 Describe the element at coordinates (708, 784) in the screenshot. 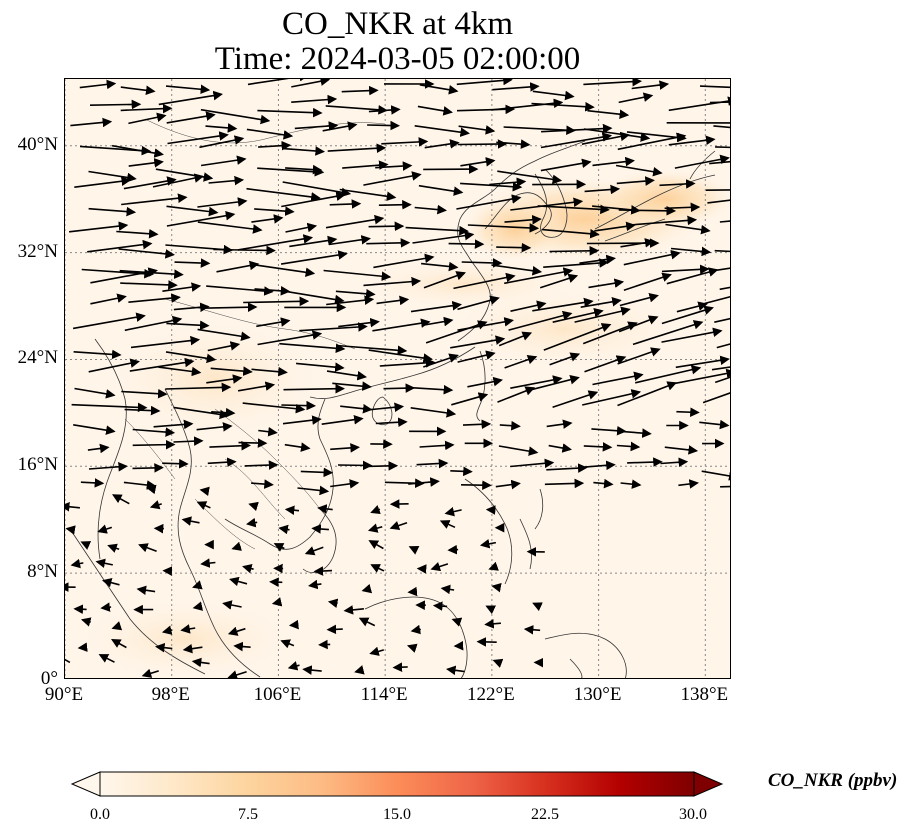

I see `colorbar-max-extend` at that location.